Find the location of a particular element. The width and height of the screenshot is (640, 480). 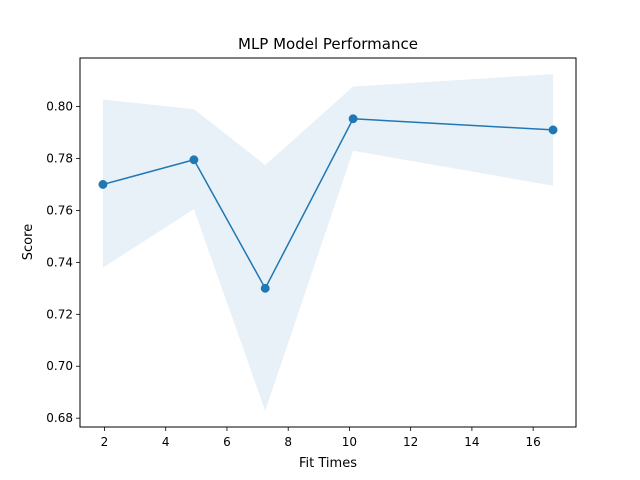

x-tick-label: 4 is located at coordinates (166, 442).